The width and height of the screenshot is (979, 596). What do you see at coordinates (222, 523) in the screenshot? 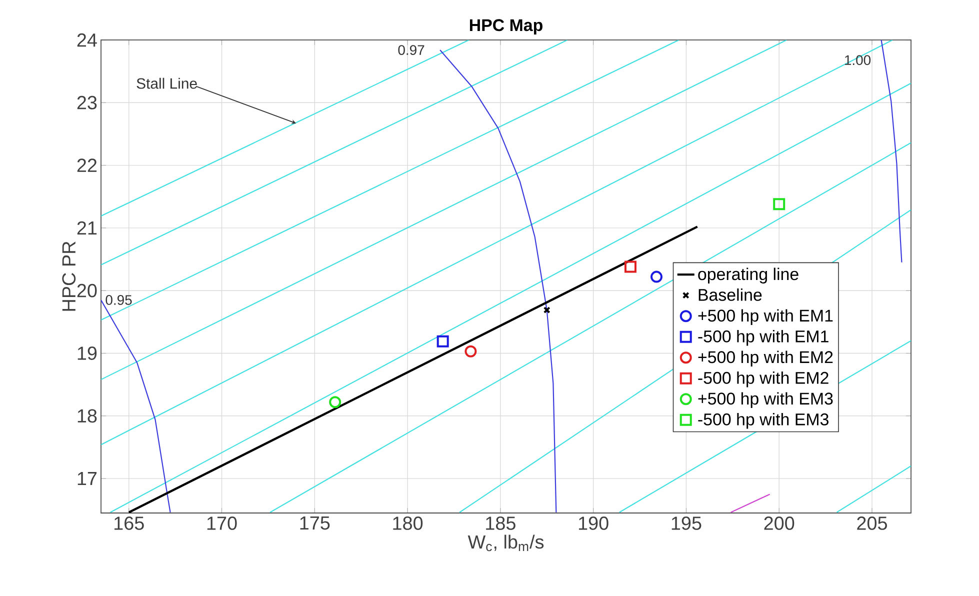
I see `x-tick-label: 170` at bounding box center [222, 523].